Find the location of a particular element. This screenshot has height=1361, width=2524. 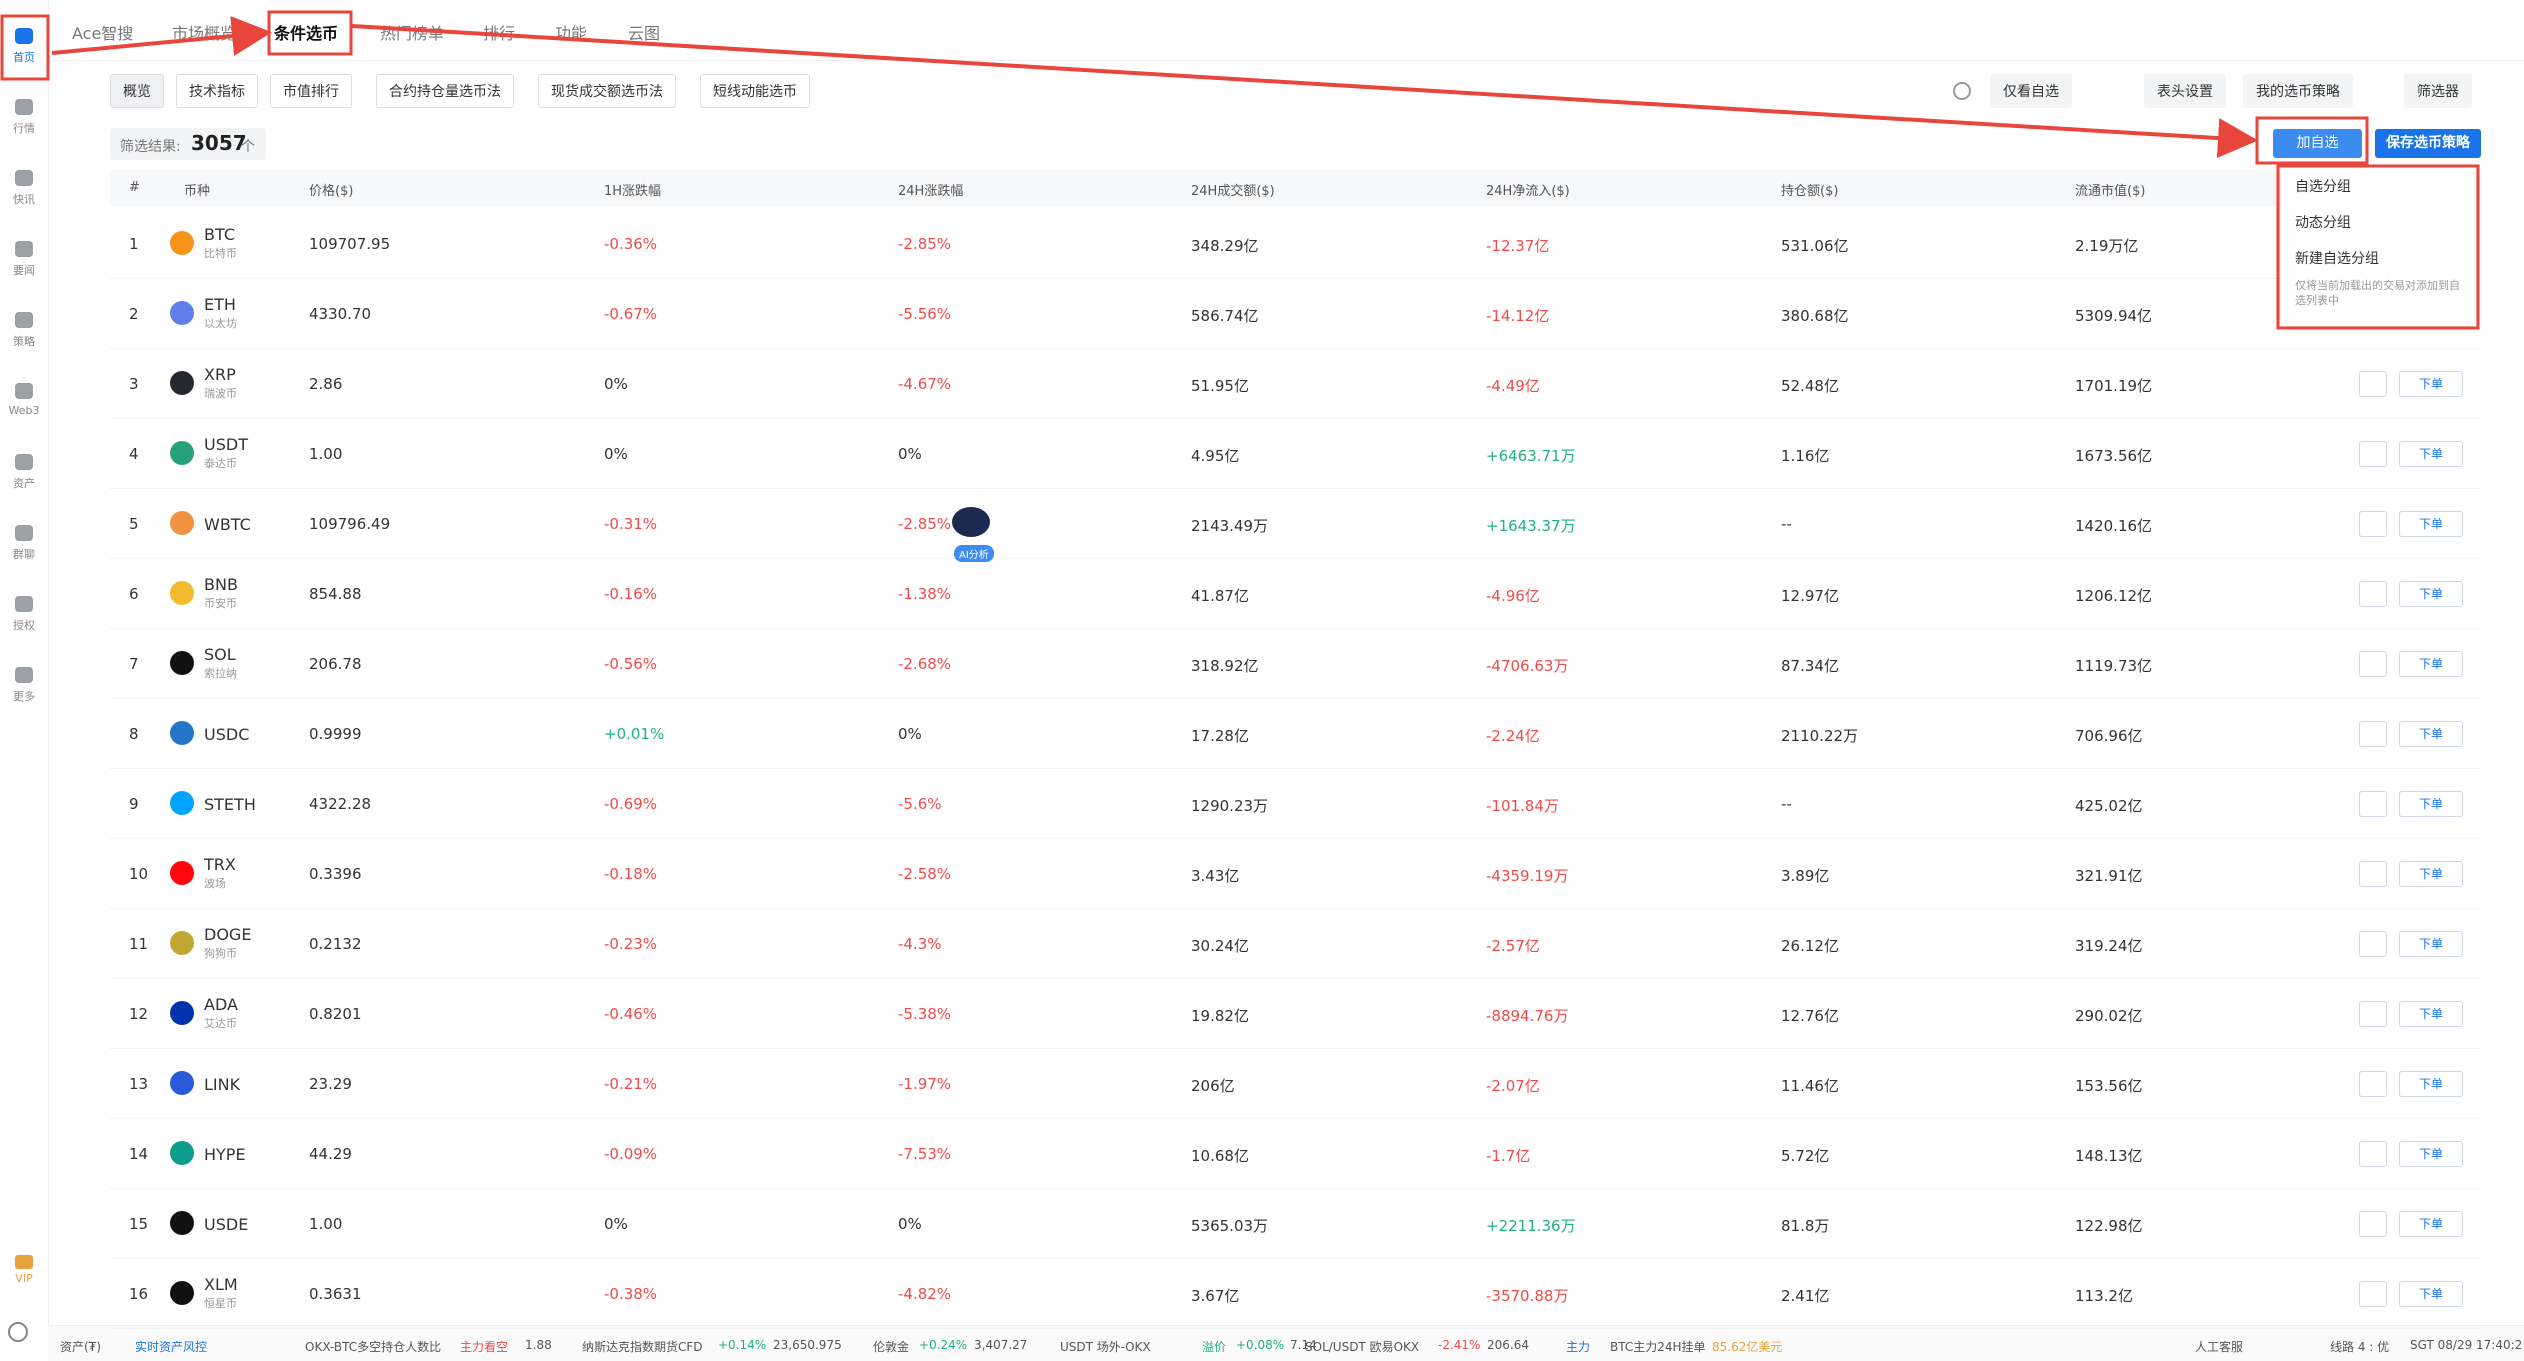

sidebar-label: 资产 is located at coordinates (24, 483).